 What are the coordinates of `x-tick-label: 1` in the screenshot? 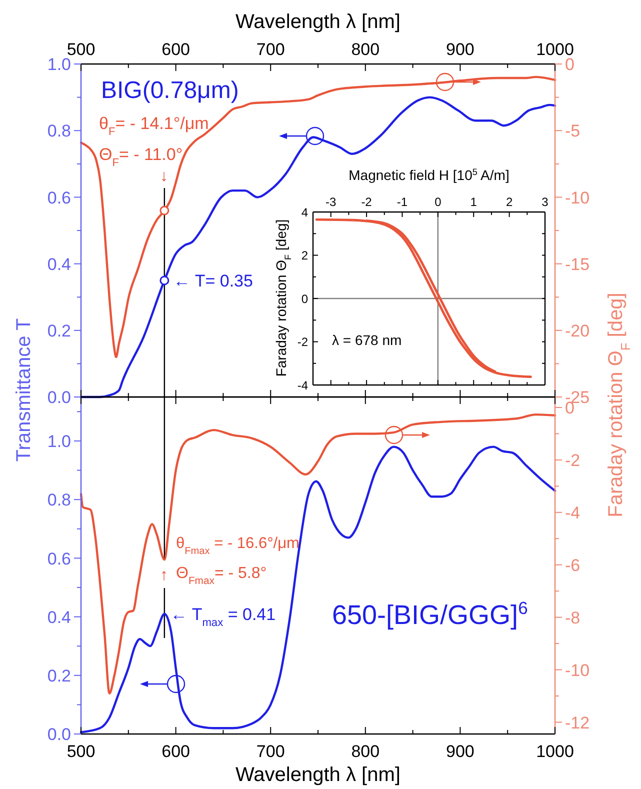 It's located at (474, 202).